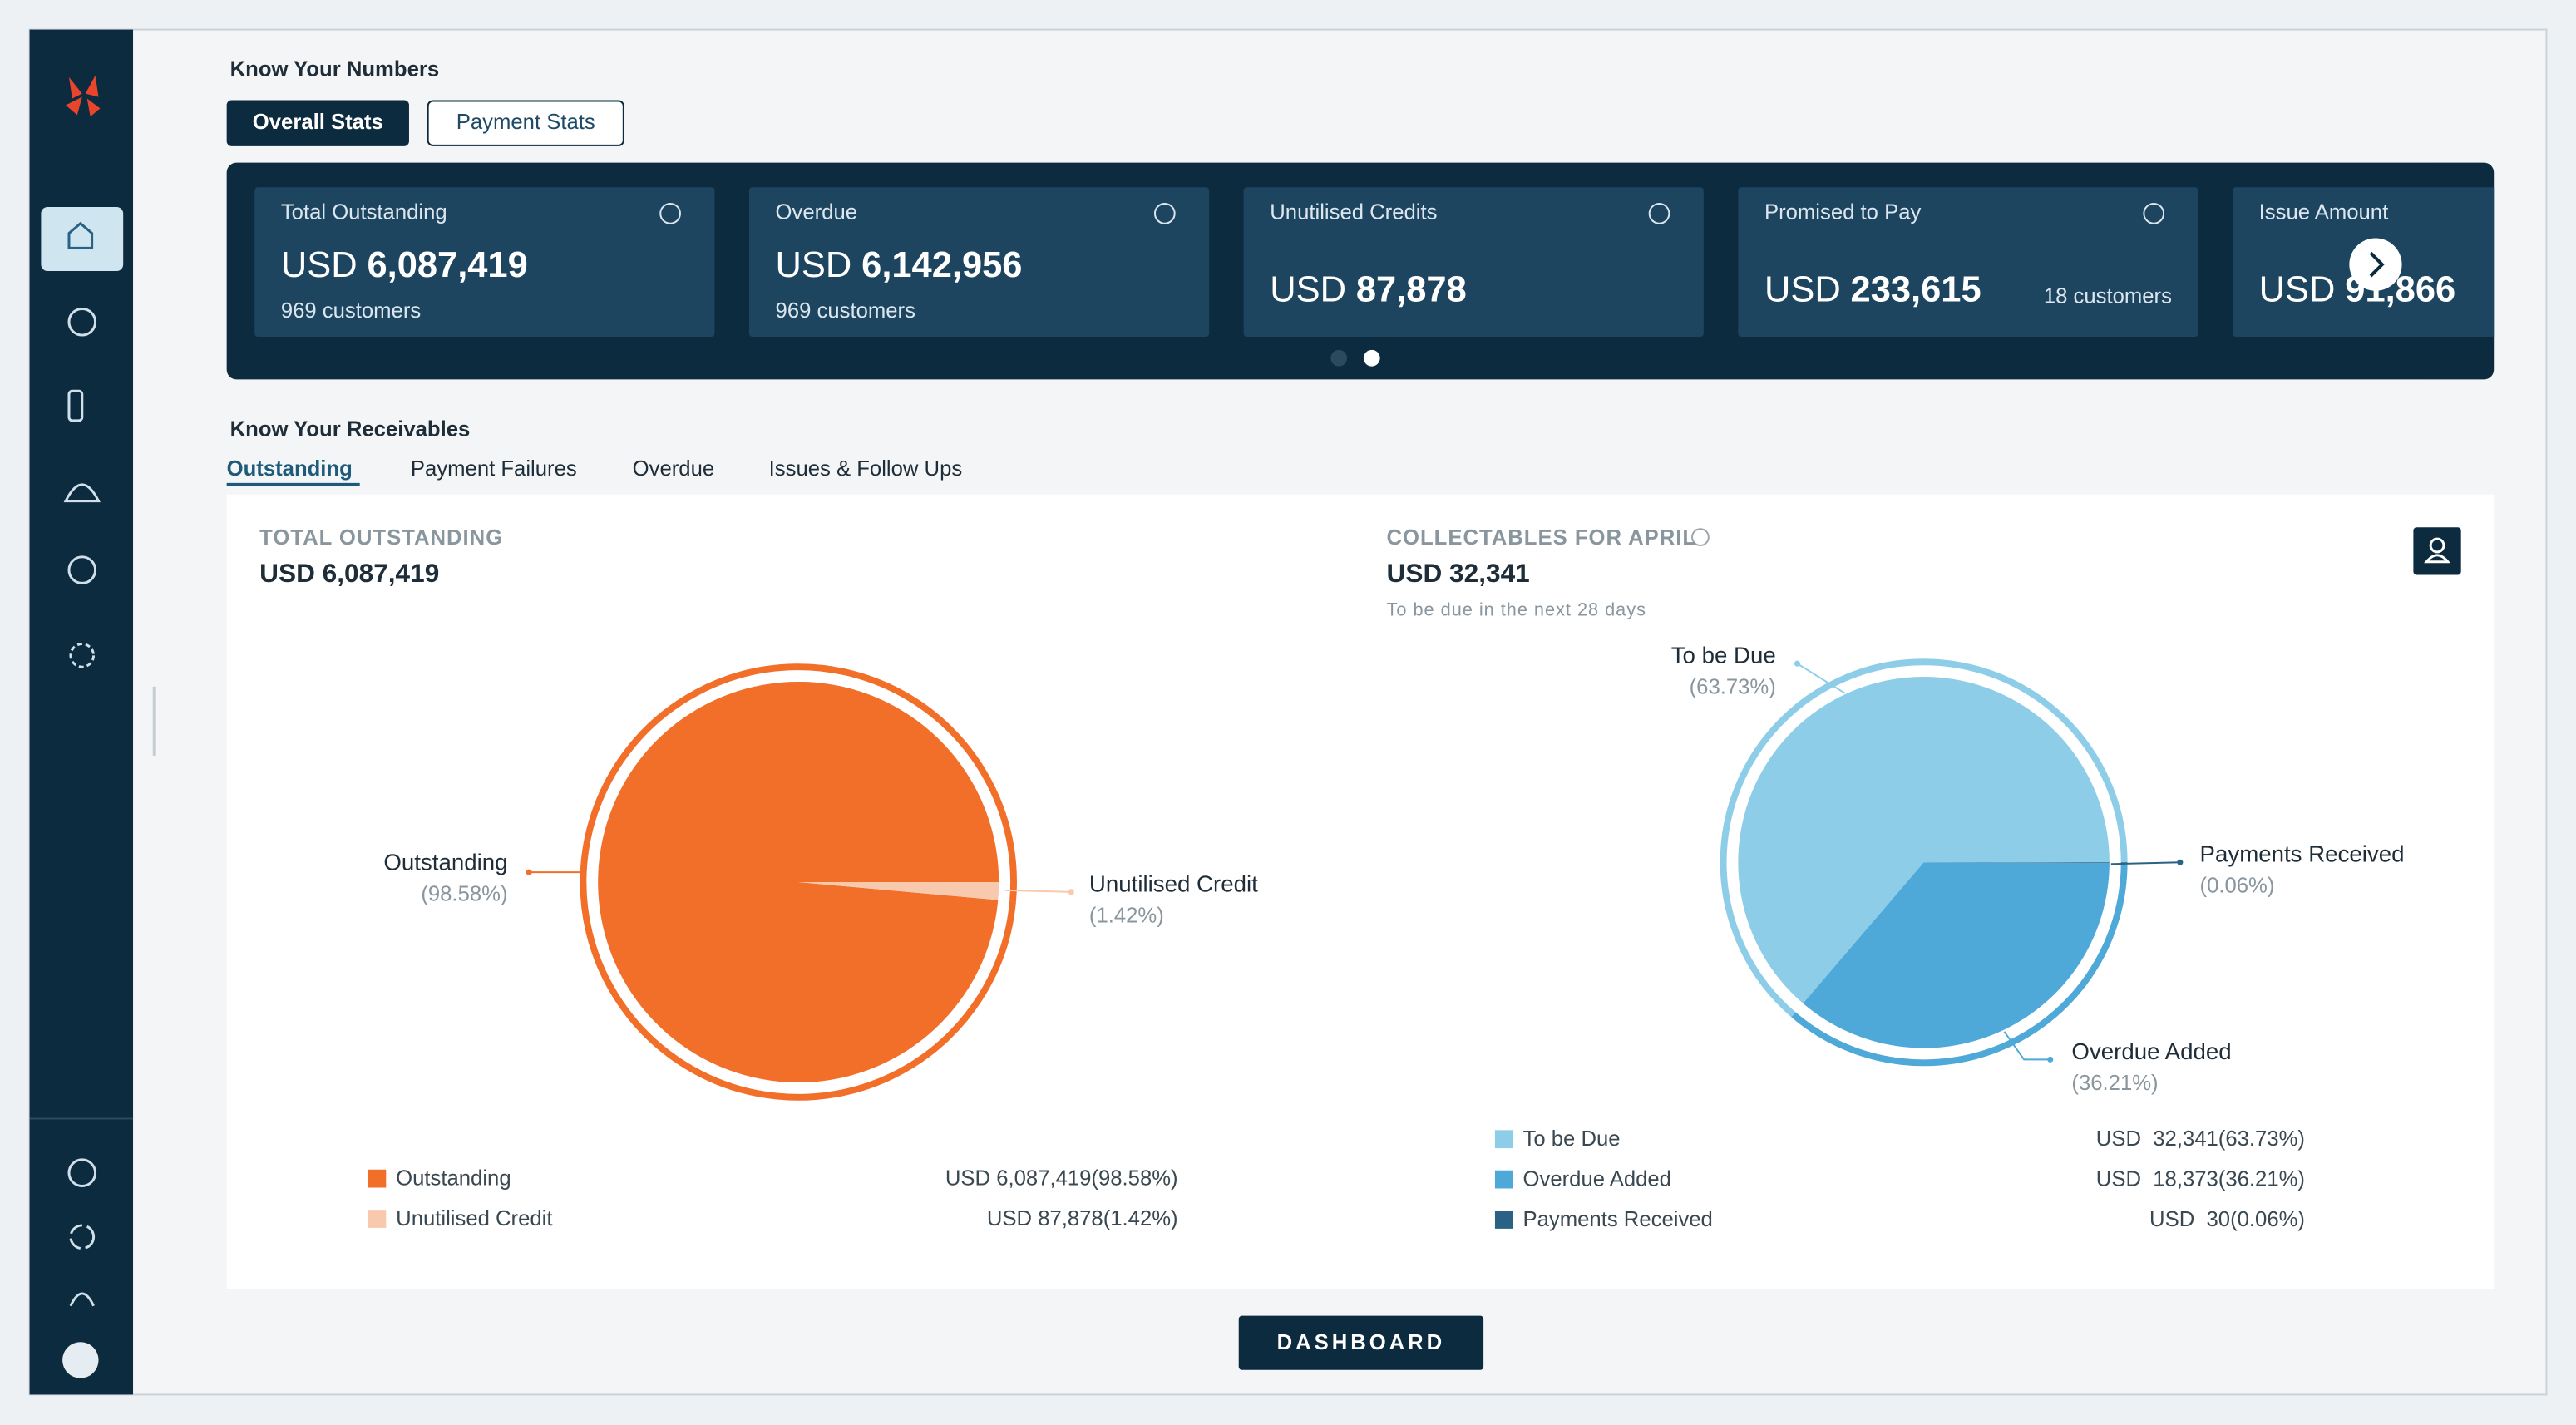 The width and height of the screenshot is (2576, 1425). What do you see at coordinates (816, 212) in the screenshot?
I see `stat-label: Overdue` at bounding box center [816, 212].